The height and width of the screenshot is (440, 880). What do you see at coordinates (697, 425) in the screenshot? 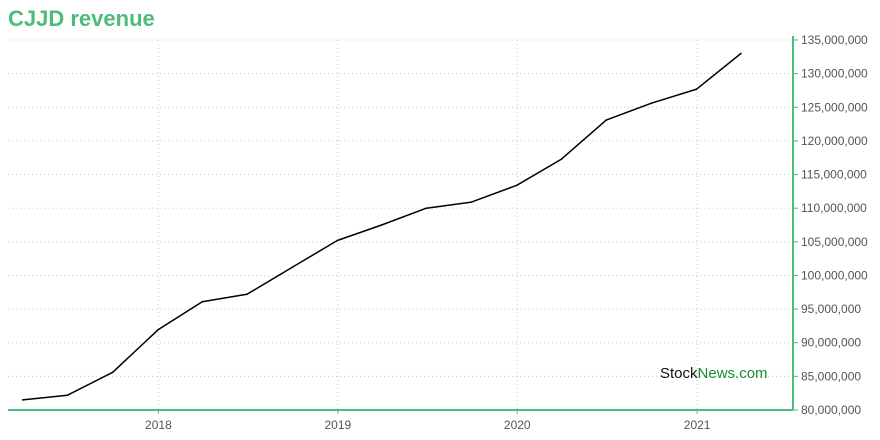
I see `x-tick-label: 2021` at bounding box center [697, 425].